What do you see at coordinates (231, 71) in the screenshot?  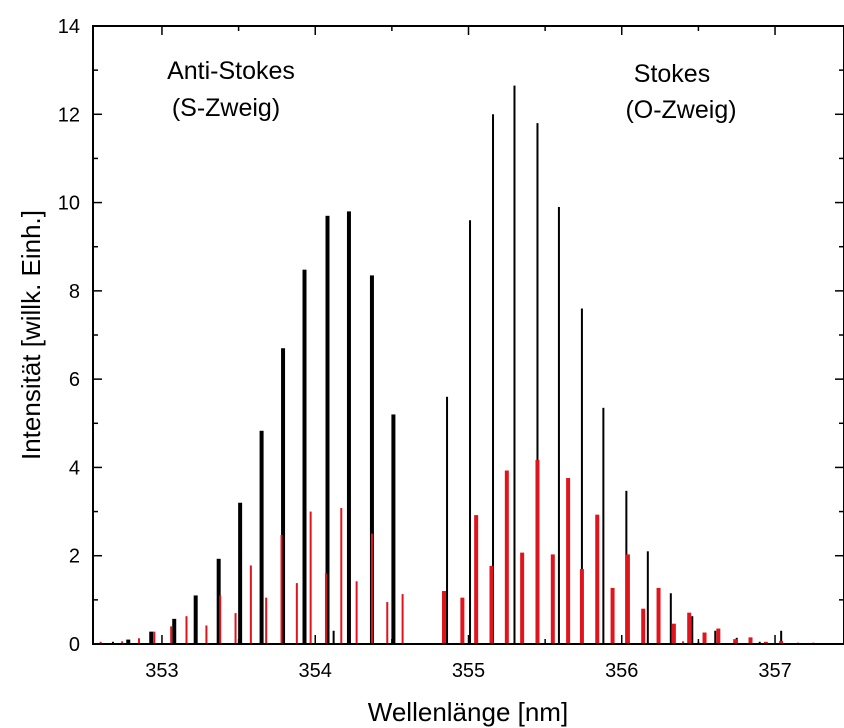 I see `annotation-anti-stokes-line1: Anti-Stokes` at bounding box center [231, 71].